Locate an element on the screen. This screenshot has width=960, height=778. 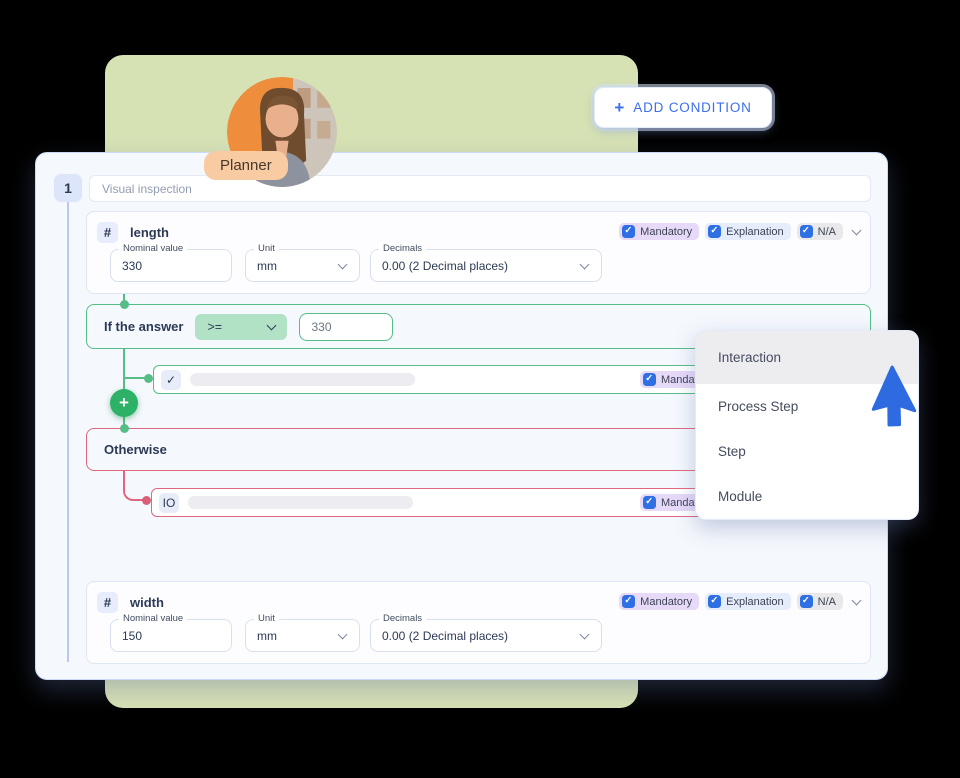
step-number-badge: 1 is located at coordinates (68, 188).